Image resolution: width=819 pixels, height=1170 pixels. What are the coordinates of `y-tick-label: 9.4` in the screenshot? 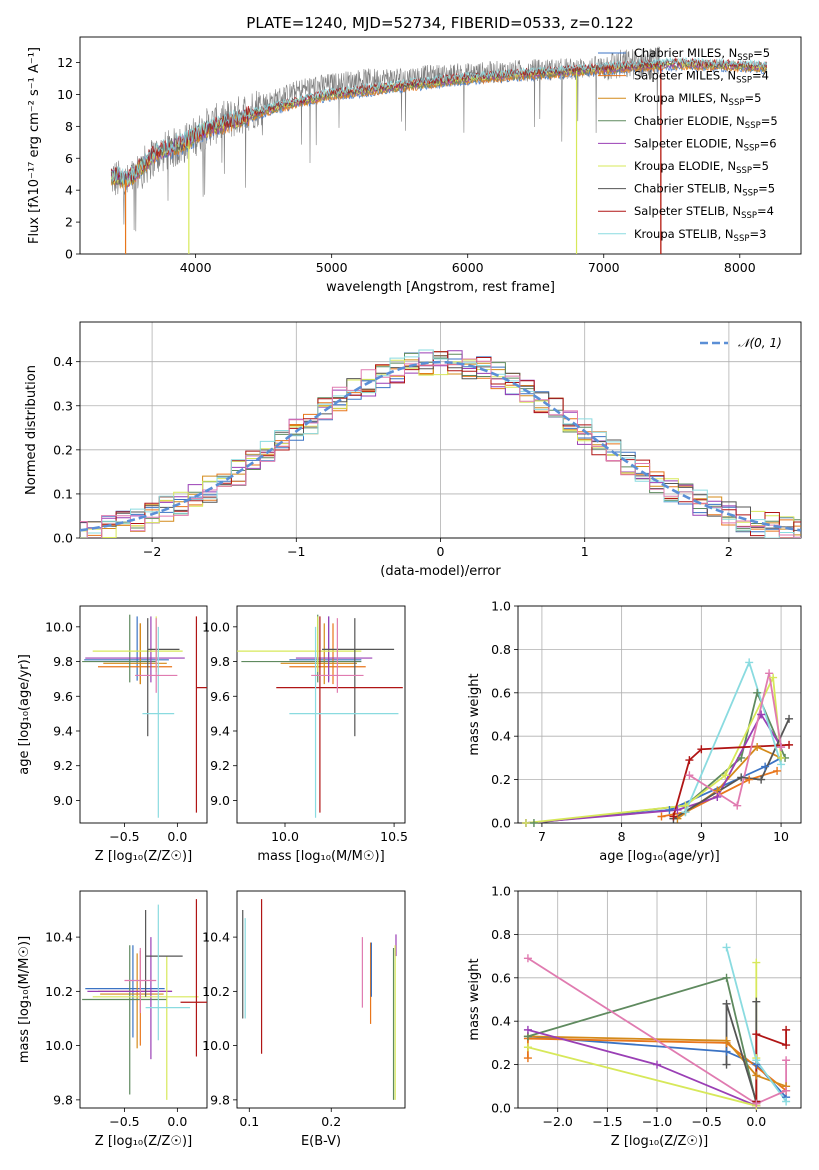 It's located at (63, 730).